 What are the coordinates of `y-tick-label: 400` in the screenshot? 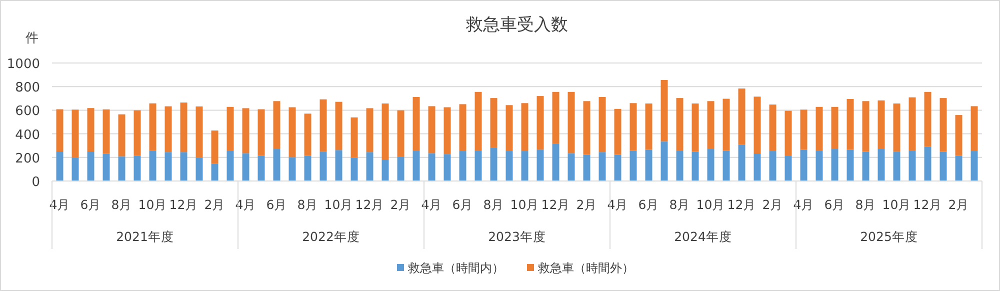 It's located at (27, 135).